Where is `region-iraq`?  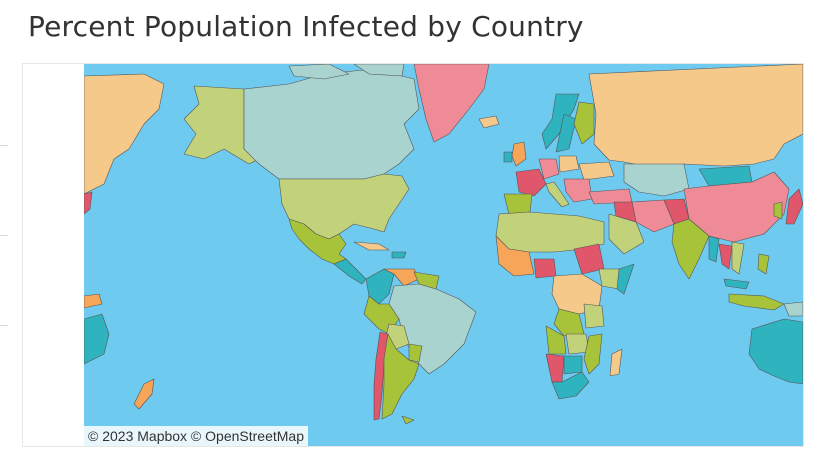 region-iraq is located at coordinates (625, 212).